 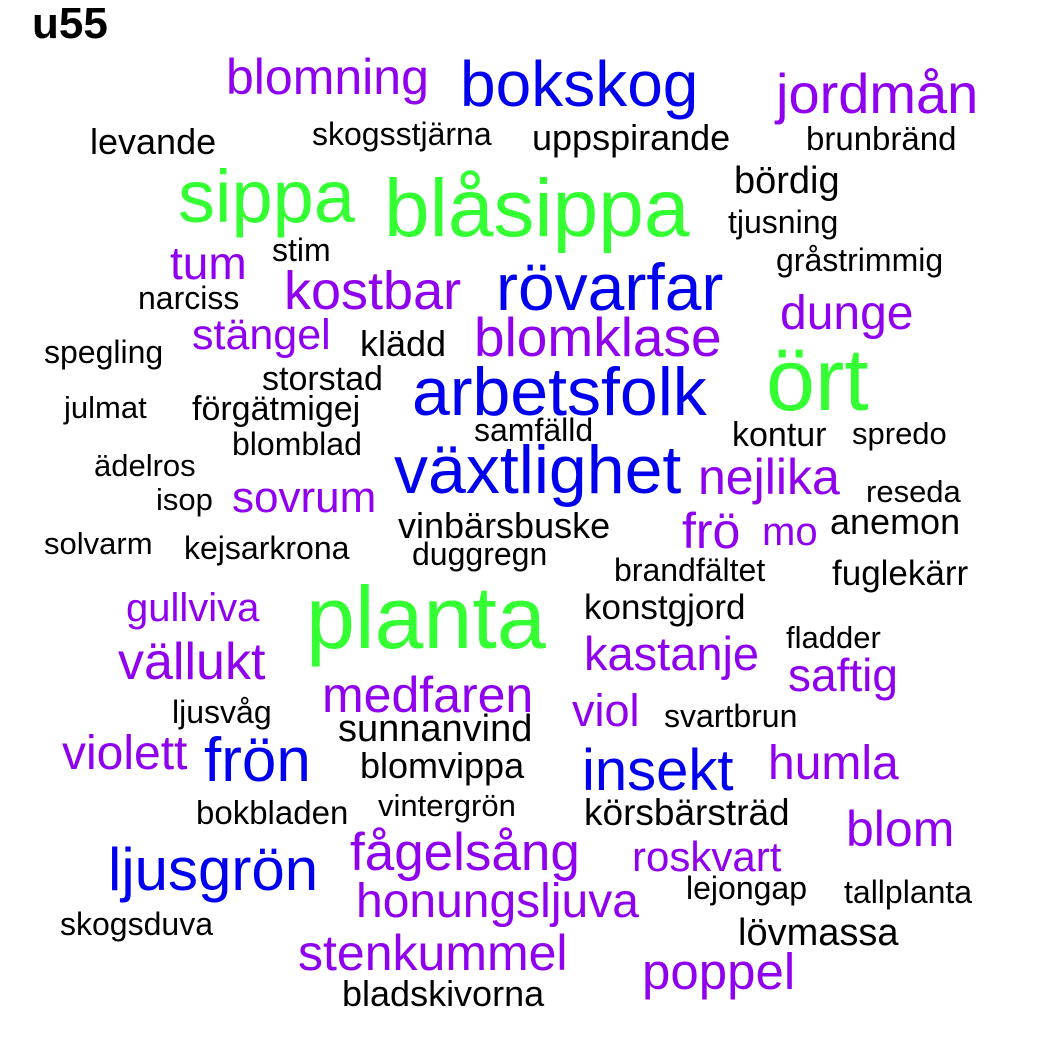 What do you see at coordinates (222, 712) in the screenshot?
I see `cloud-word: ljusvåg` at bounding box center [222, 712].